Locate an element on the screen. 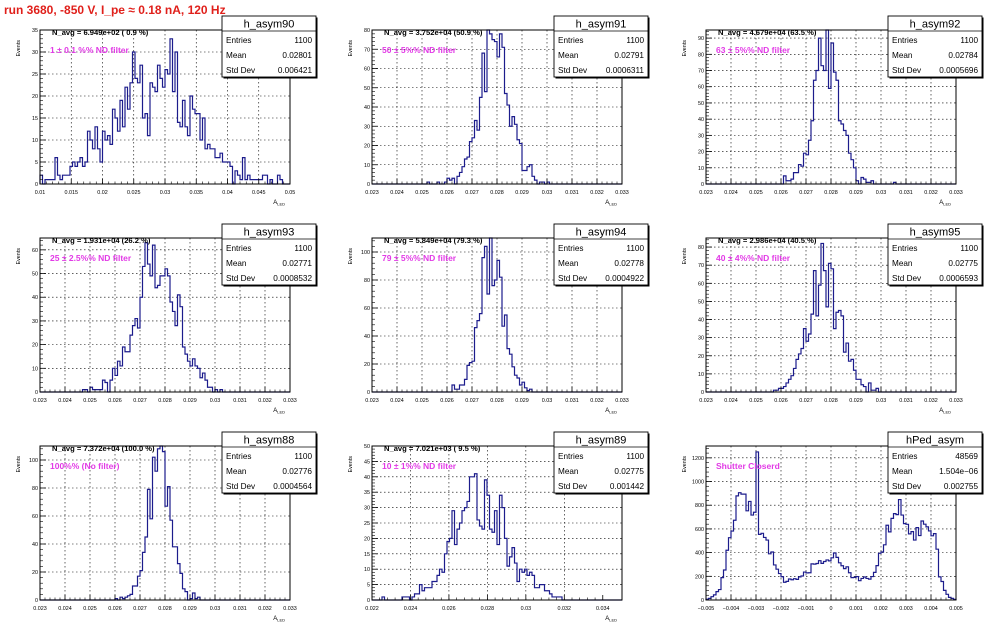 The image size is (998, 625). stats-value: 0.02771 is located at coordinates (297, 263).